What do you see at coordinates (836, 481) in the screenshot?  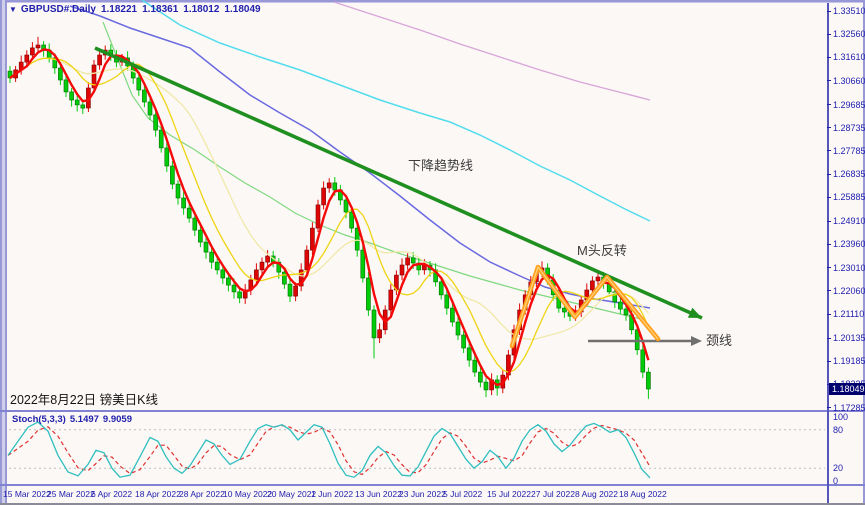 I see `stoch-axis-label: 0` at bounding box center [836, 481].